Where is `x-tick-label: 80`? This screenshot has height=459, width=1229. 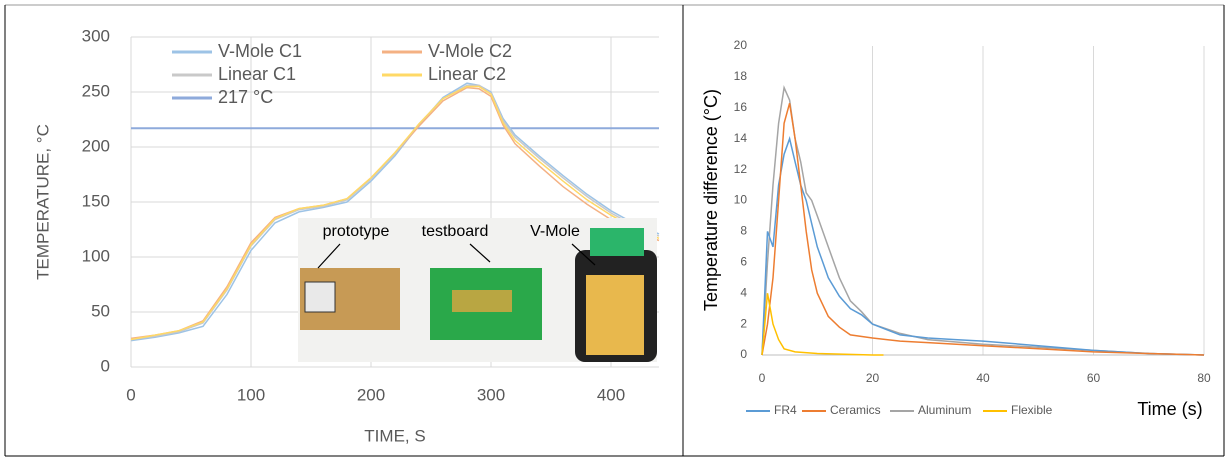 x-tick-label: 80 is located at coordinates (1204, 378).